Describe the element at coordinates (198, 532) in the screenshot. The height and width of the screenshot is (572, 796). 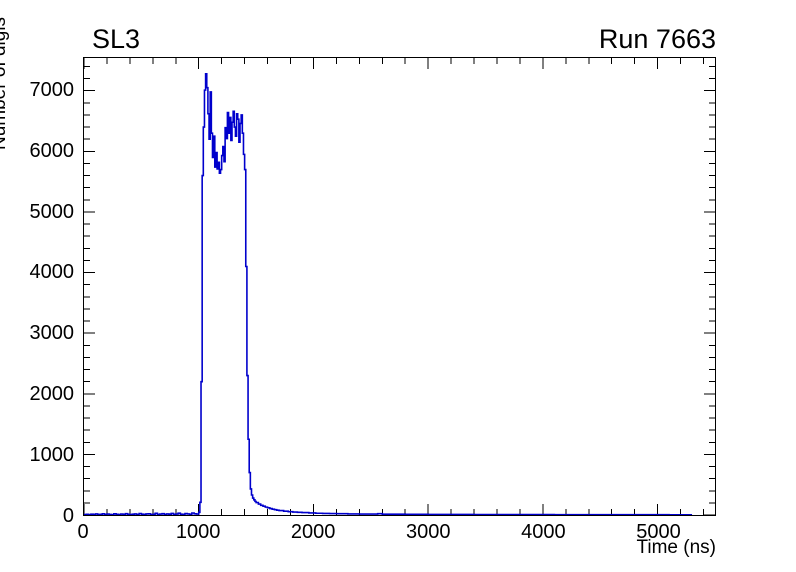
I see `x-tick-label: 1000` at that location.